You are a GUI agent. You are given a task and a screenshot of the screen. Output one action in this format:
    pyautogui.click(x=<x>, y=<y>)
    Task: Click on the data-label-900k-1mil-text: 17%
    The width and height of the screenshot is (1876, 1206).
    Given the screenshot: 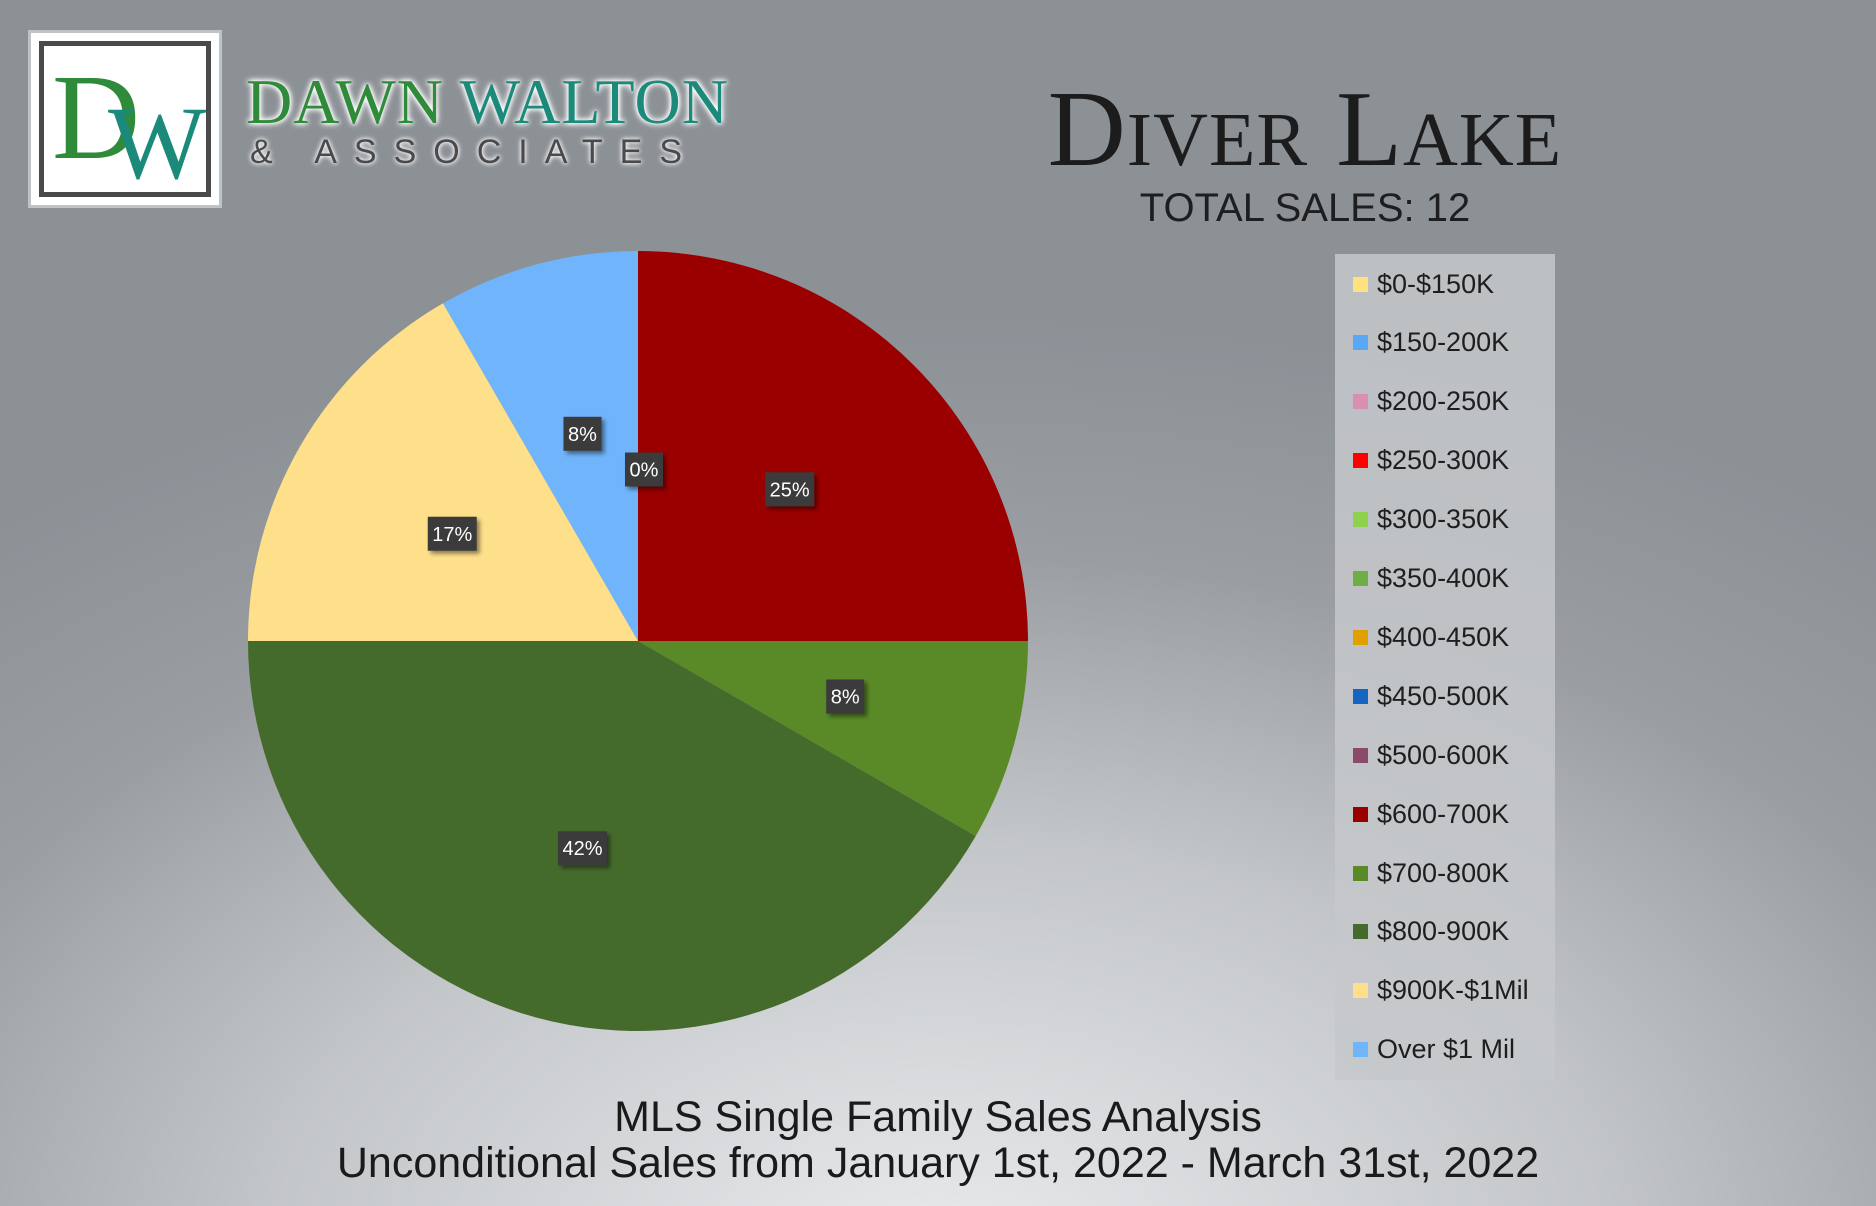 What is the action you would take?
    pyautogui.click(x=452, y=535)
    